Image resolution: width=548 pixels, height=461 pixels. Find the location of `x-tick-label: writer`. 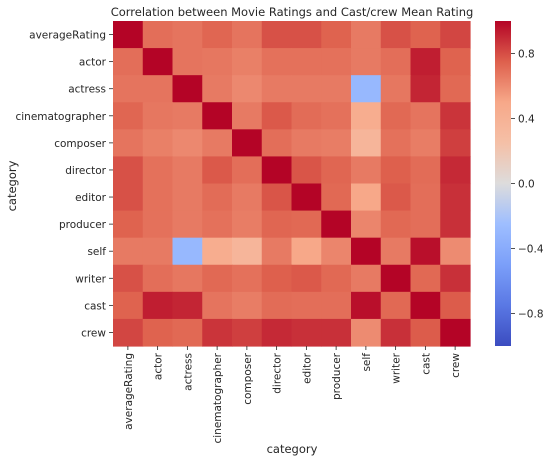

x-tick-label: writer is located at coordinates (397, 367).